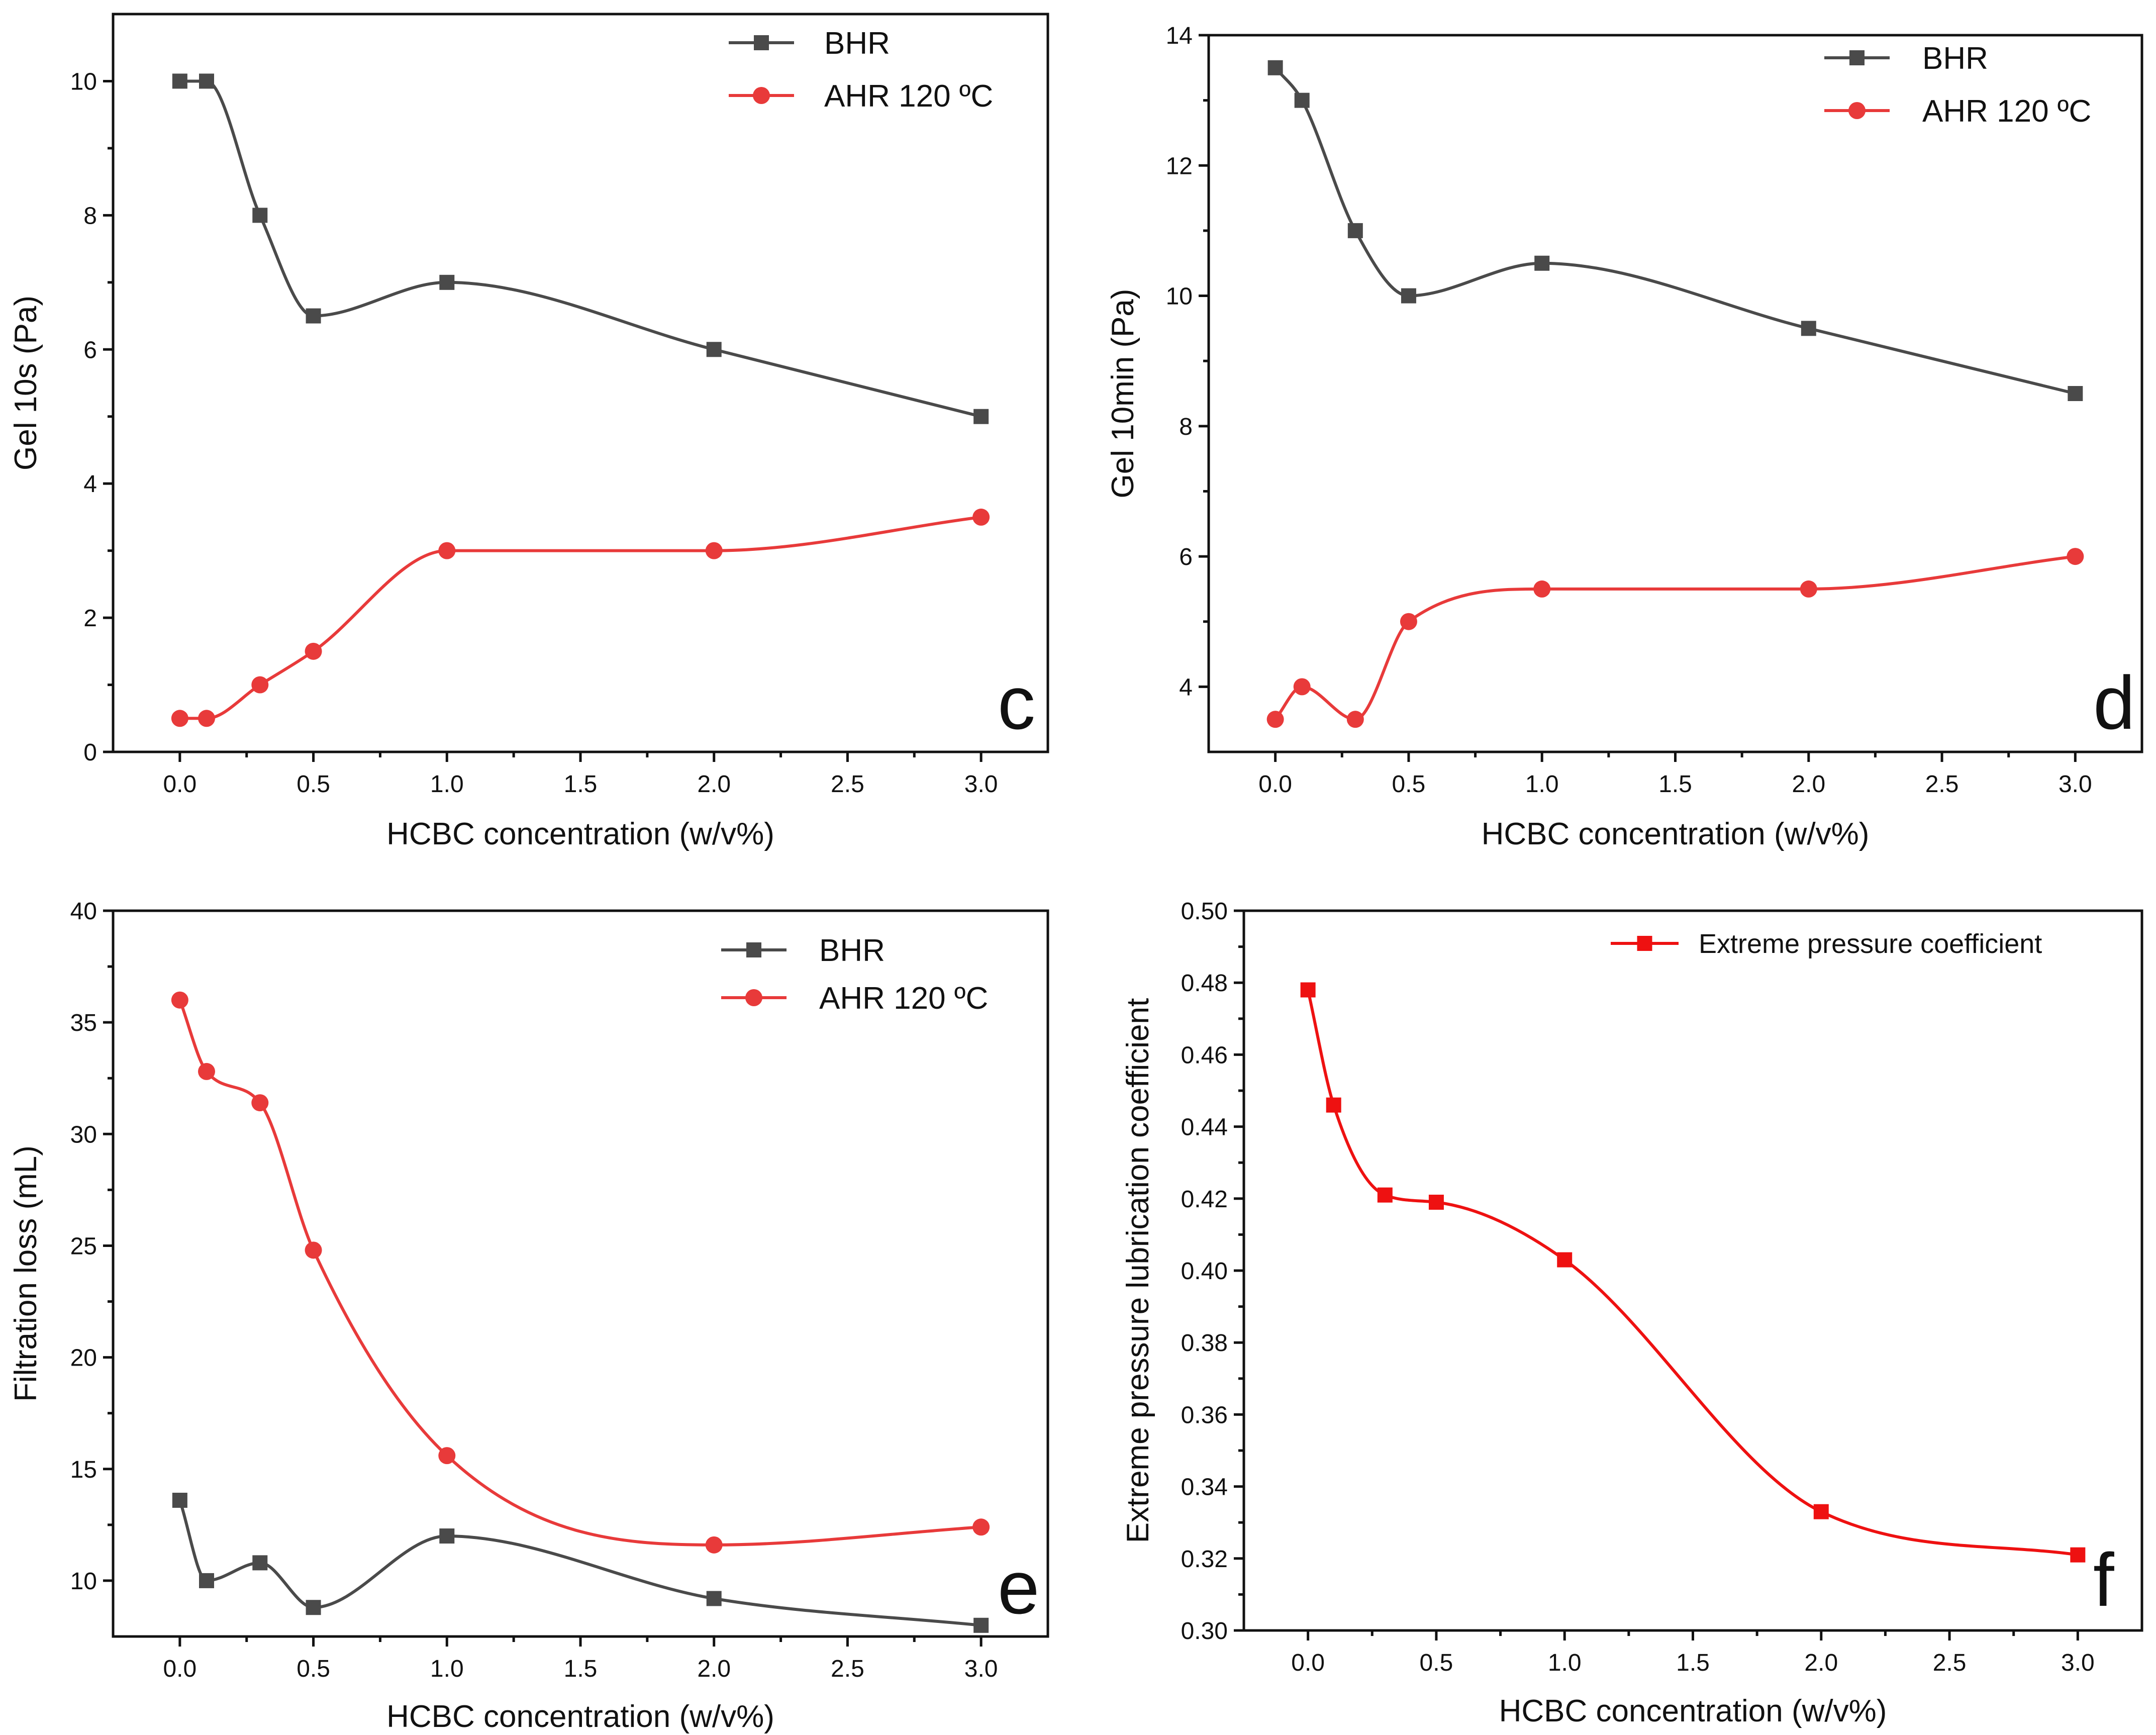 This screenshot has height=1735, width=2156. Describe the element at coordinates (1204, 1343) in the screenshot. I see `y-tick-label: 0.38` at that location.